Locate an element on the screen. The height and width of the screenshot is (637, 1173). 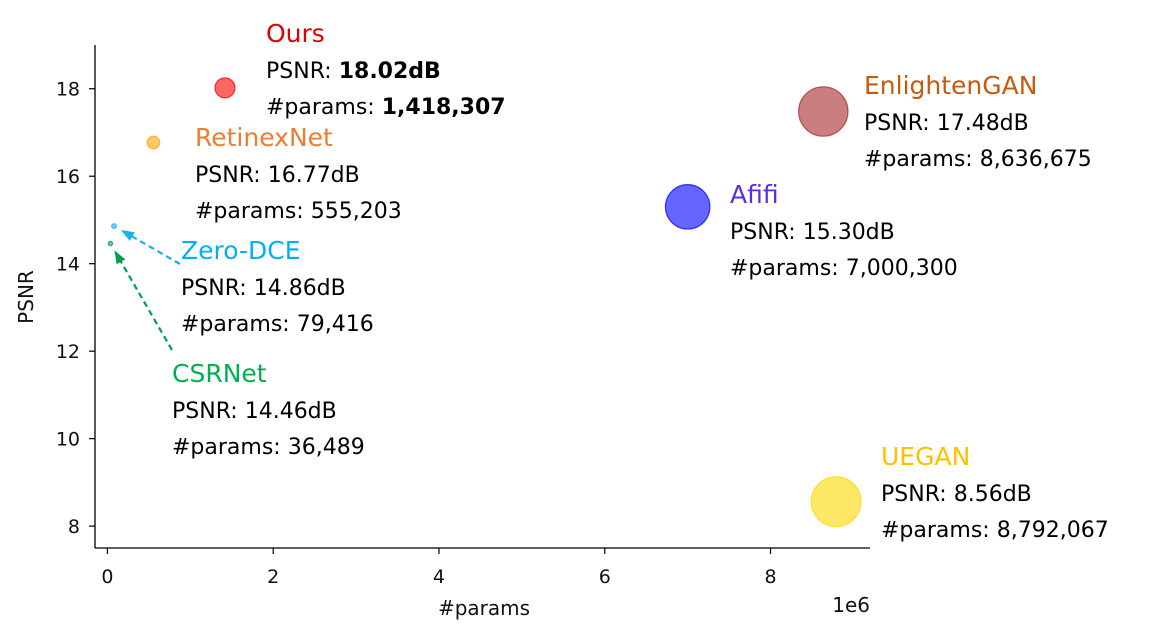
params-text-retinexnet: #params: 555,203 is located at coordinates (298, 211).